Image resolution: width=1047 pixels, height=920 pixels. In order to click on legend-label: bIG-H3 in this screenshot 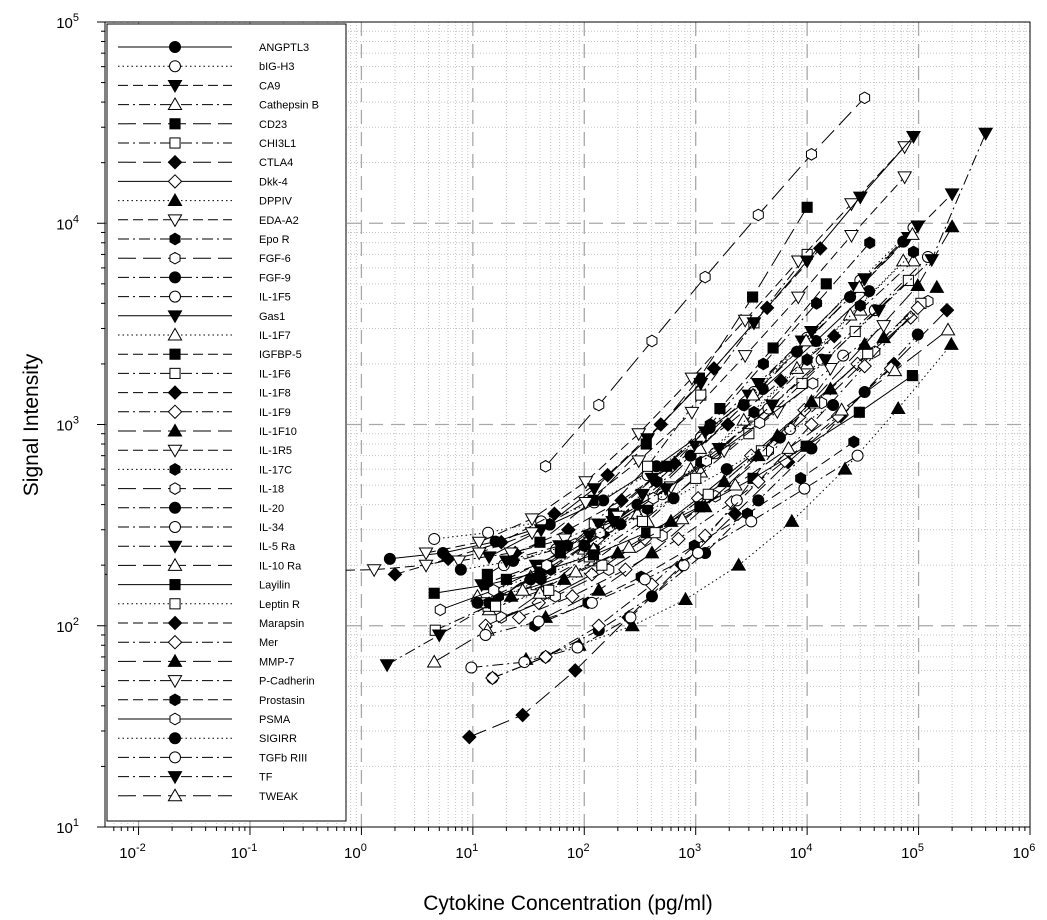, I will do `click(276, 67)`.